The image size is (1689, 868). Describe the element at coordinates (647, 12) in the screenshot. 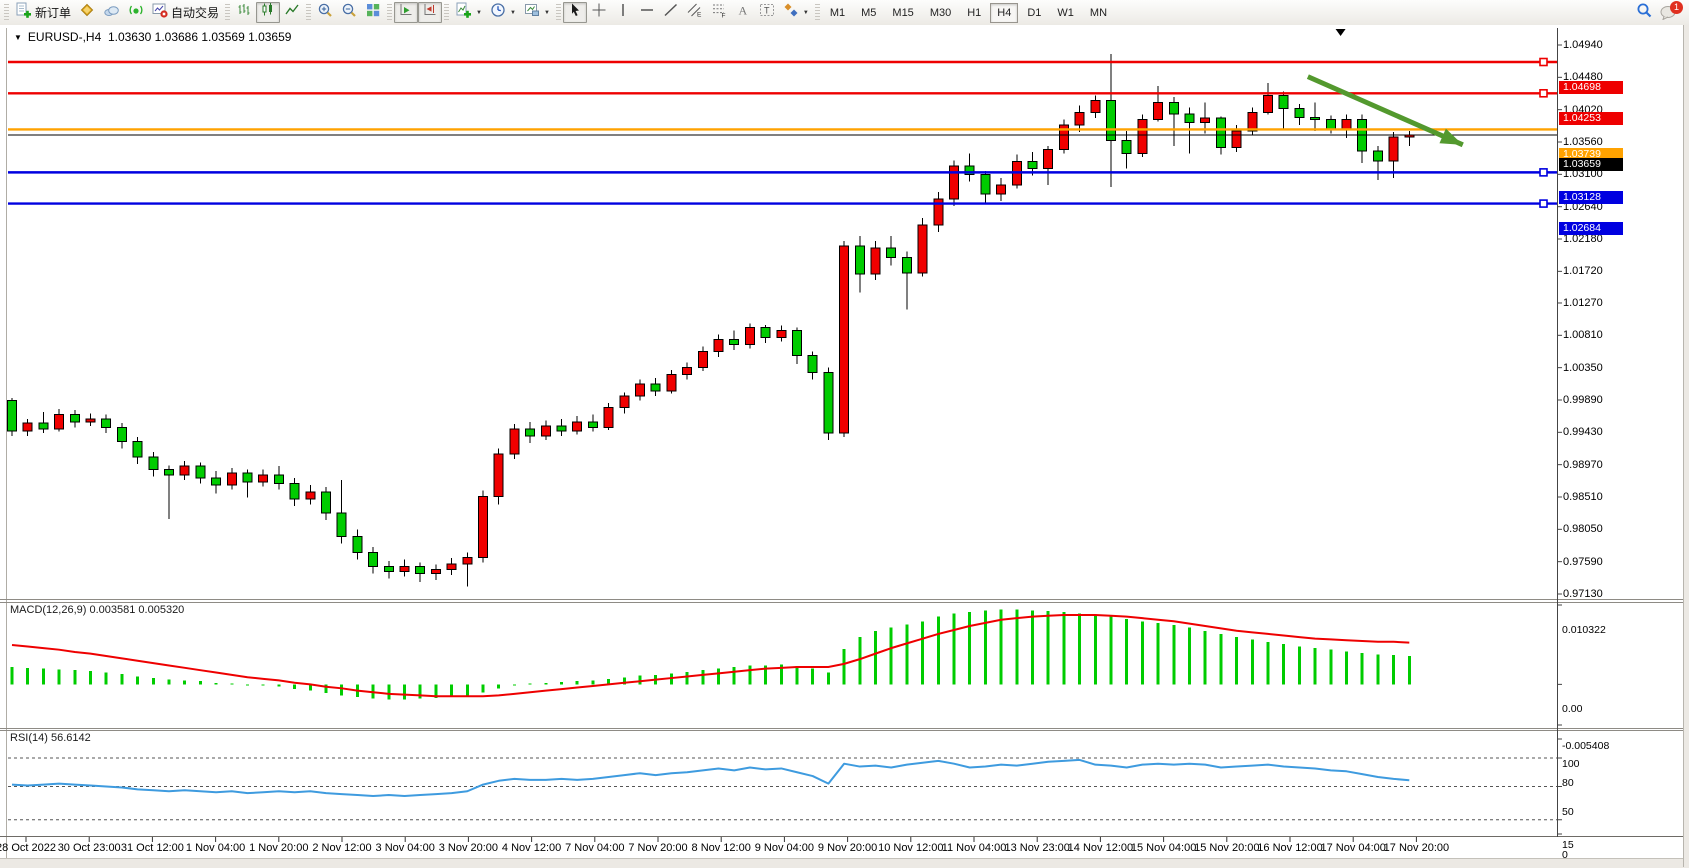

I see `horizontal-line-button` at that location.